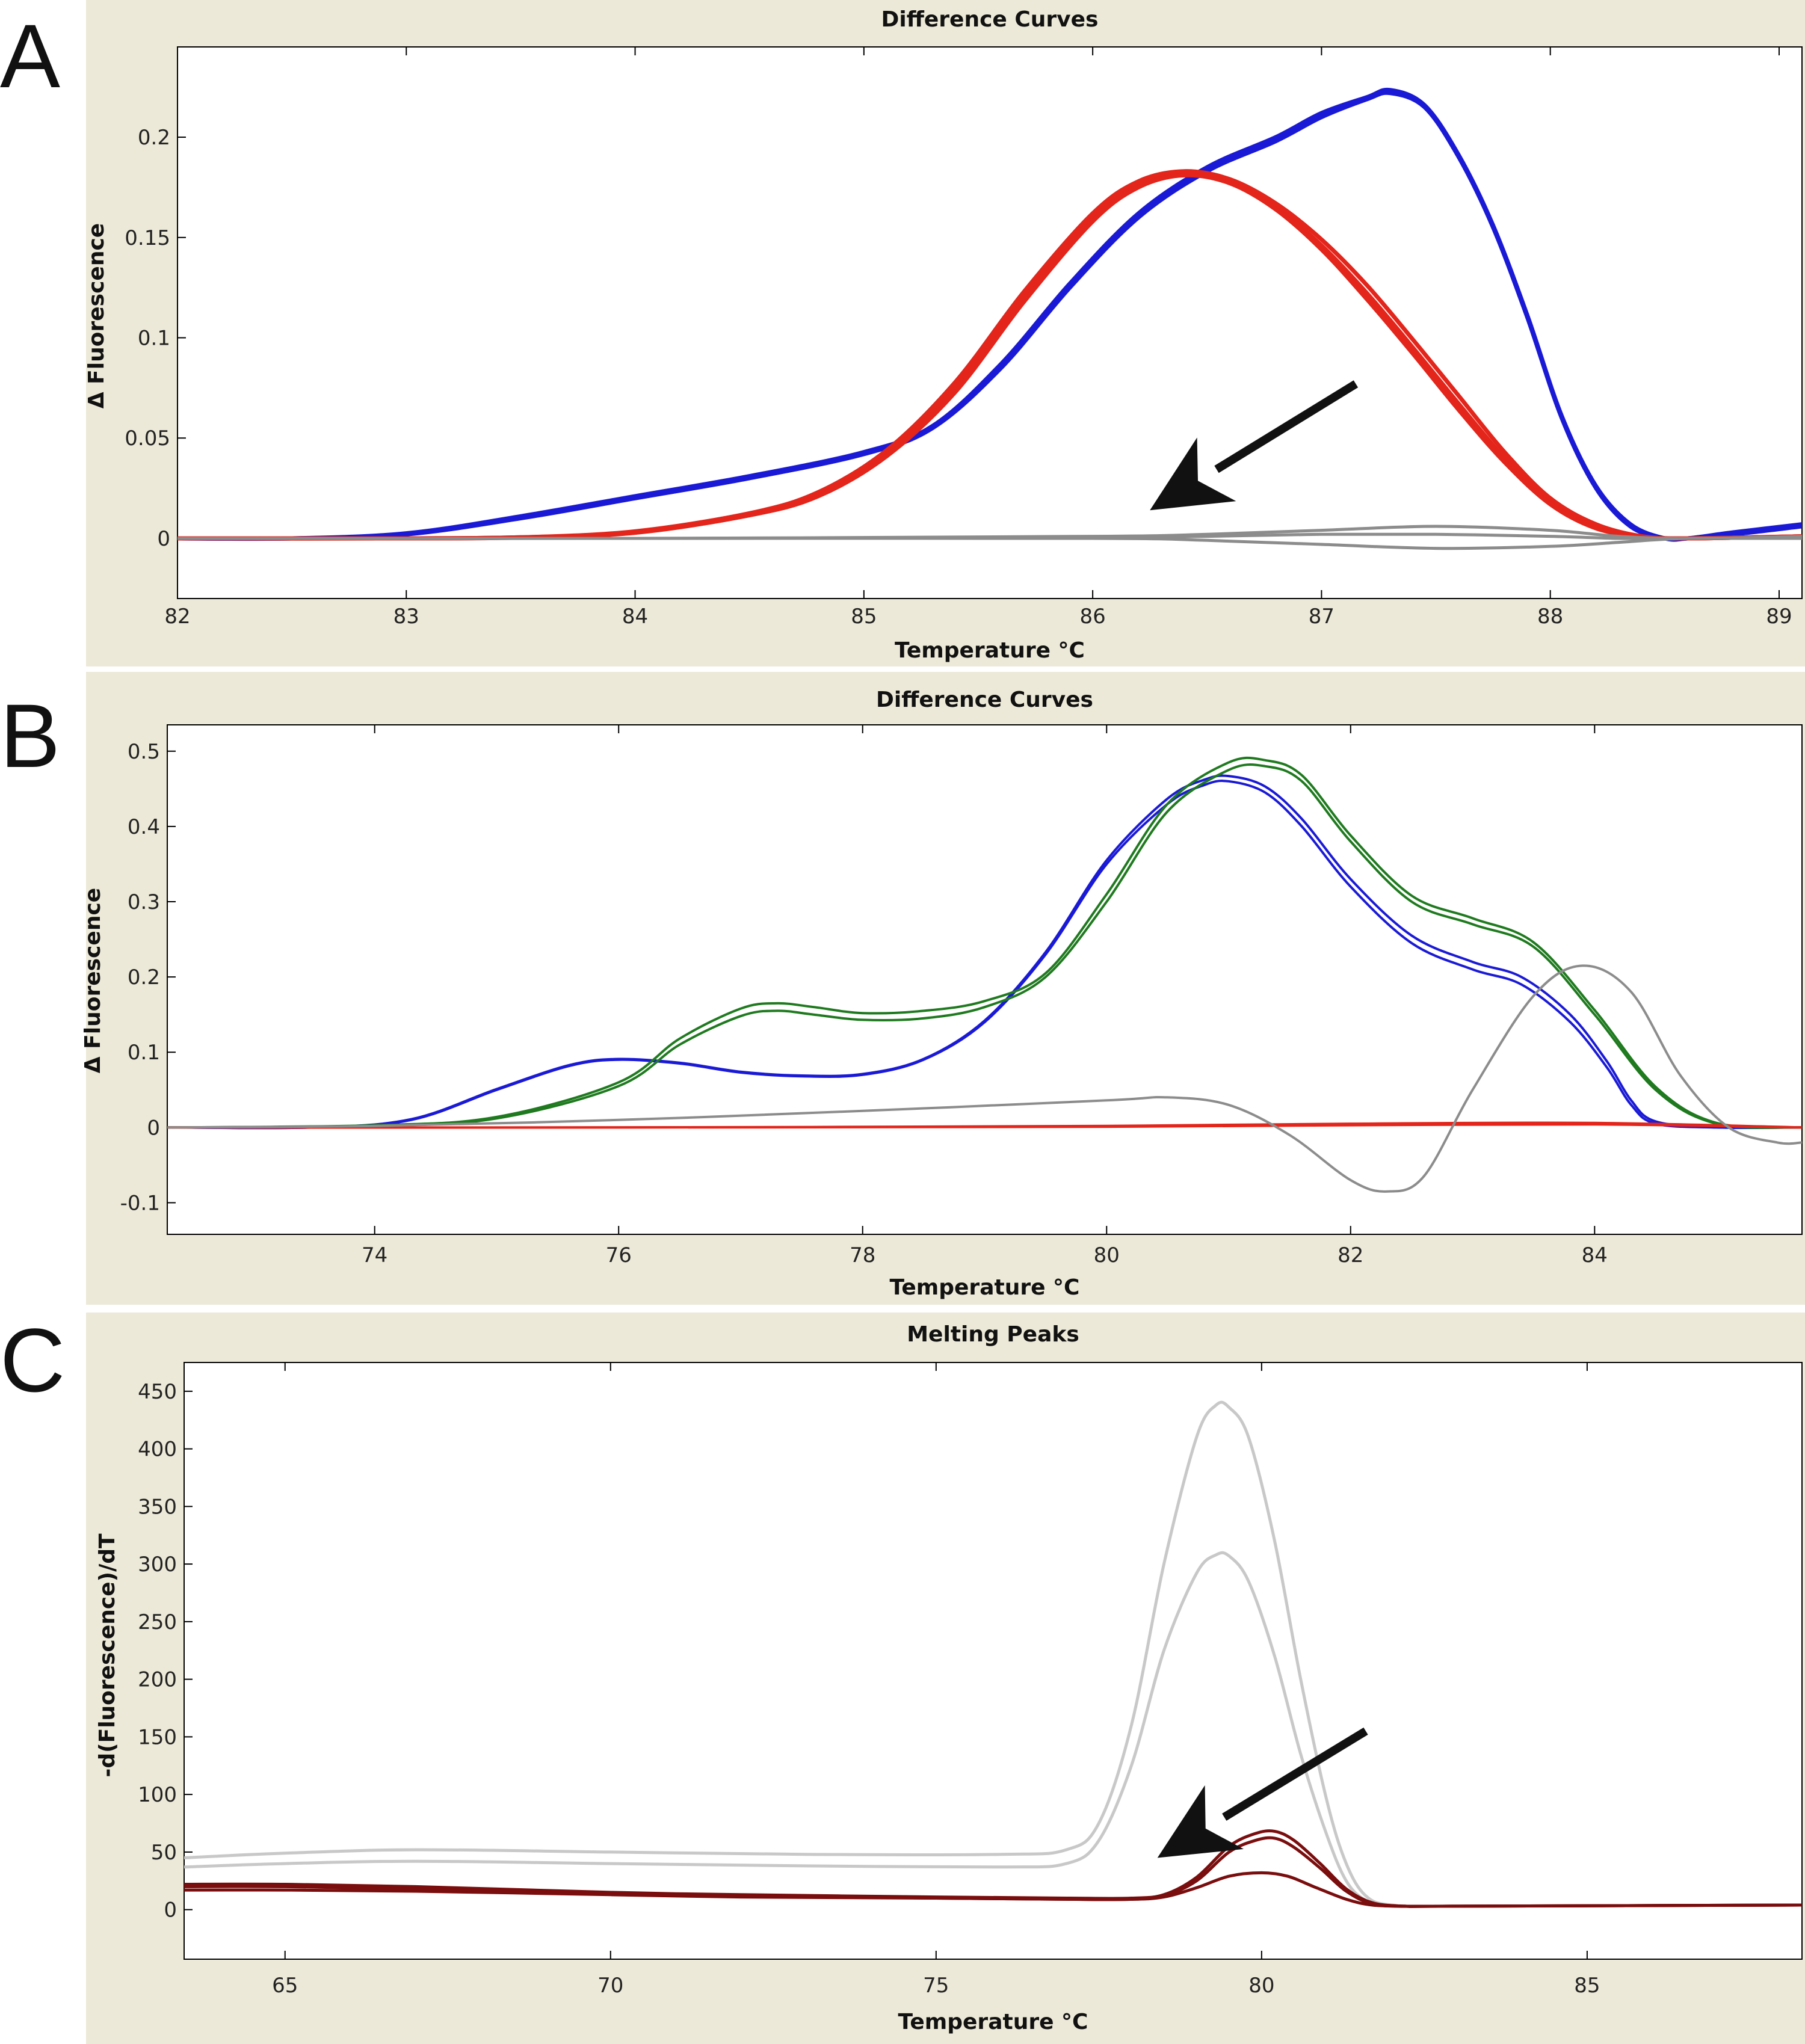  I want to click on chart-title: Melting Peaks, so click(993, 1334).